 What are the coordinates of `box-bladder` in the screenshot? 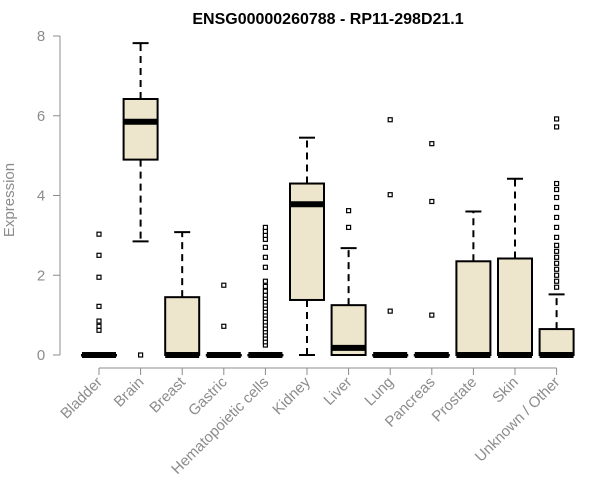 It's located at (99, 294).